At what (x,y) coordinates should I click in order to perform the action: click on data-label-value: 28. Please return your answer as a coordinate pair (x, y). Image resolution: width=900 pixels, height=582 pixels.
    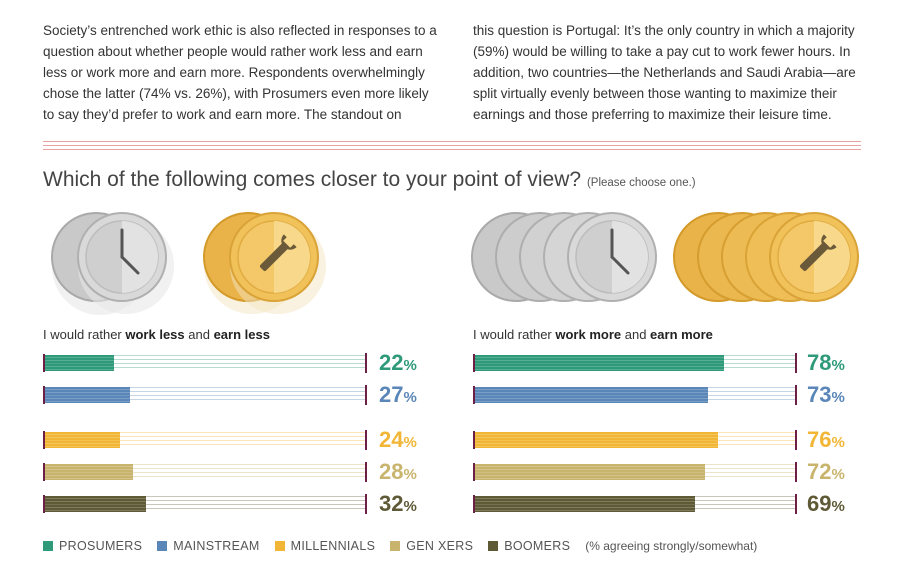
    Looking at the image, I should click on (391, 471).